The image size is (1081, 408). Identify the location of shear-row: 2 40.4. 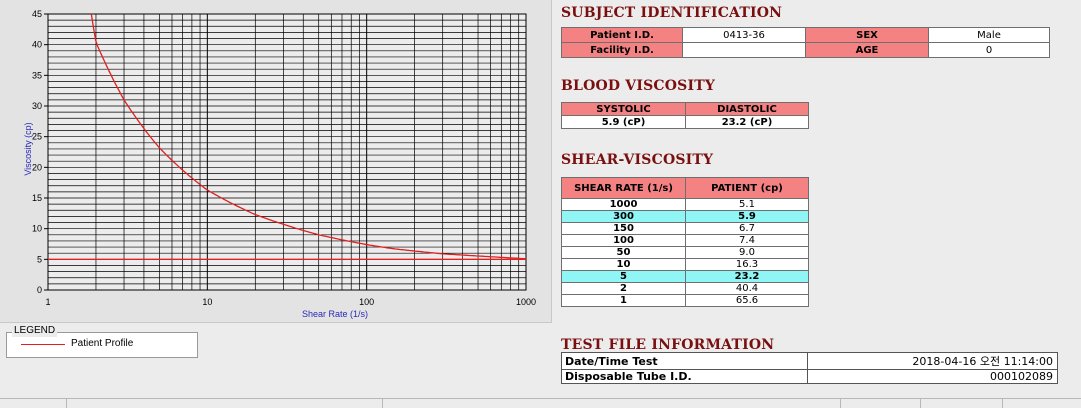
(685, 288).